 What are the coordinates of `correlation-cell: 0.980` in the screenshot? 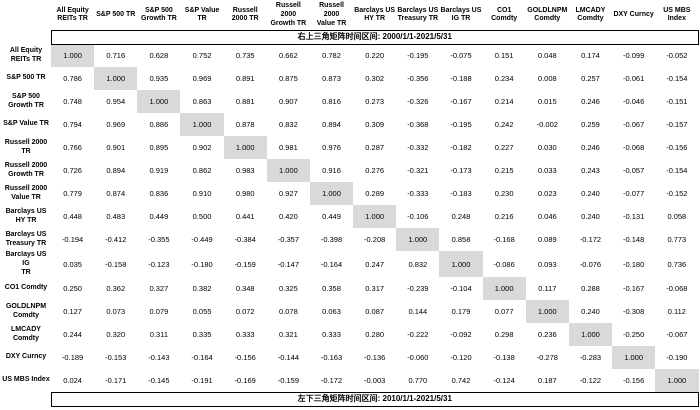 It's located at (245, 193).